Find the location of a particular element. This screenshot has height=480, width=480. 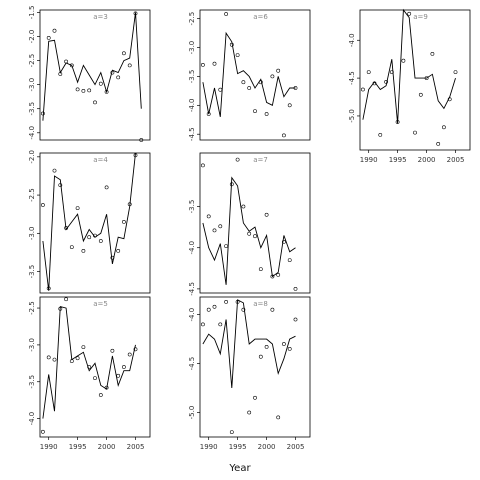

panel-label: a=6 is located at coordinates (260, 17).